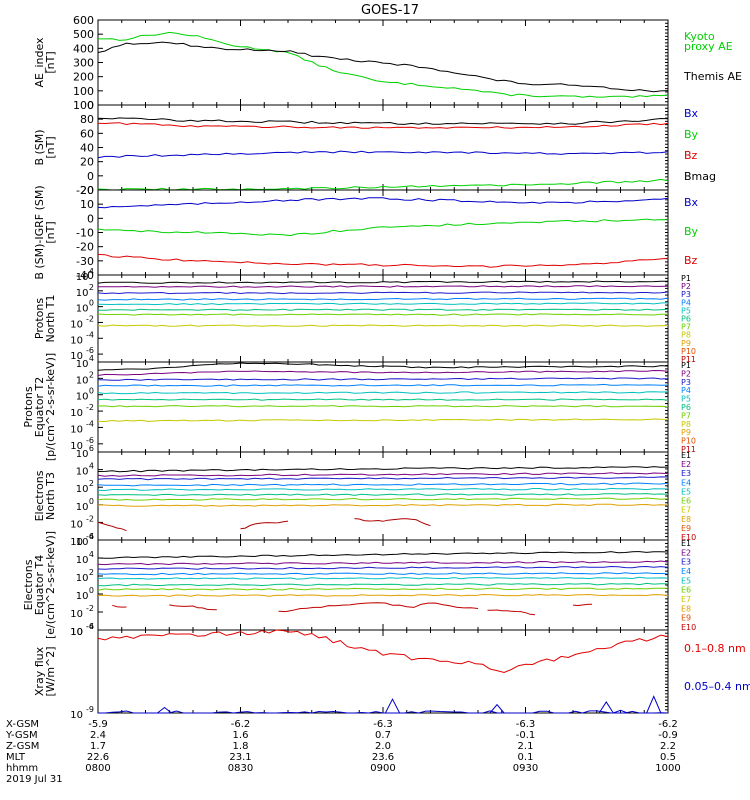 This screenshot has height=800, width=750. Describe the element at coordinates (383, 260) in the screenshot. I see `series-bz` at that location.